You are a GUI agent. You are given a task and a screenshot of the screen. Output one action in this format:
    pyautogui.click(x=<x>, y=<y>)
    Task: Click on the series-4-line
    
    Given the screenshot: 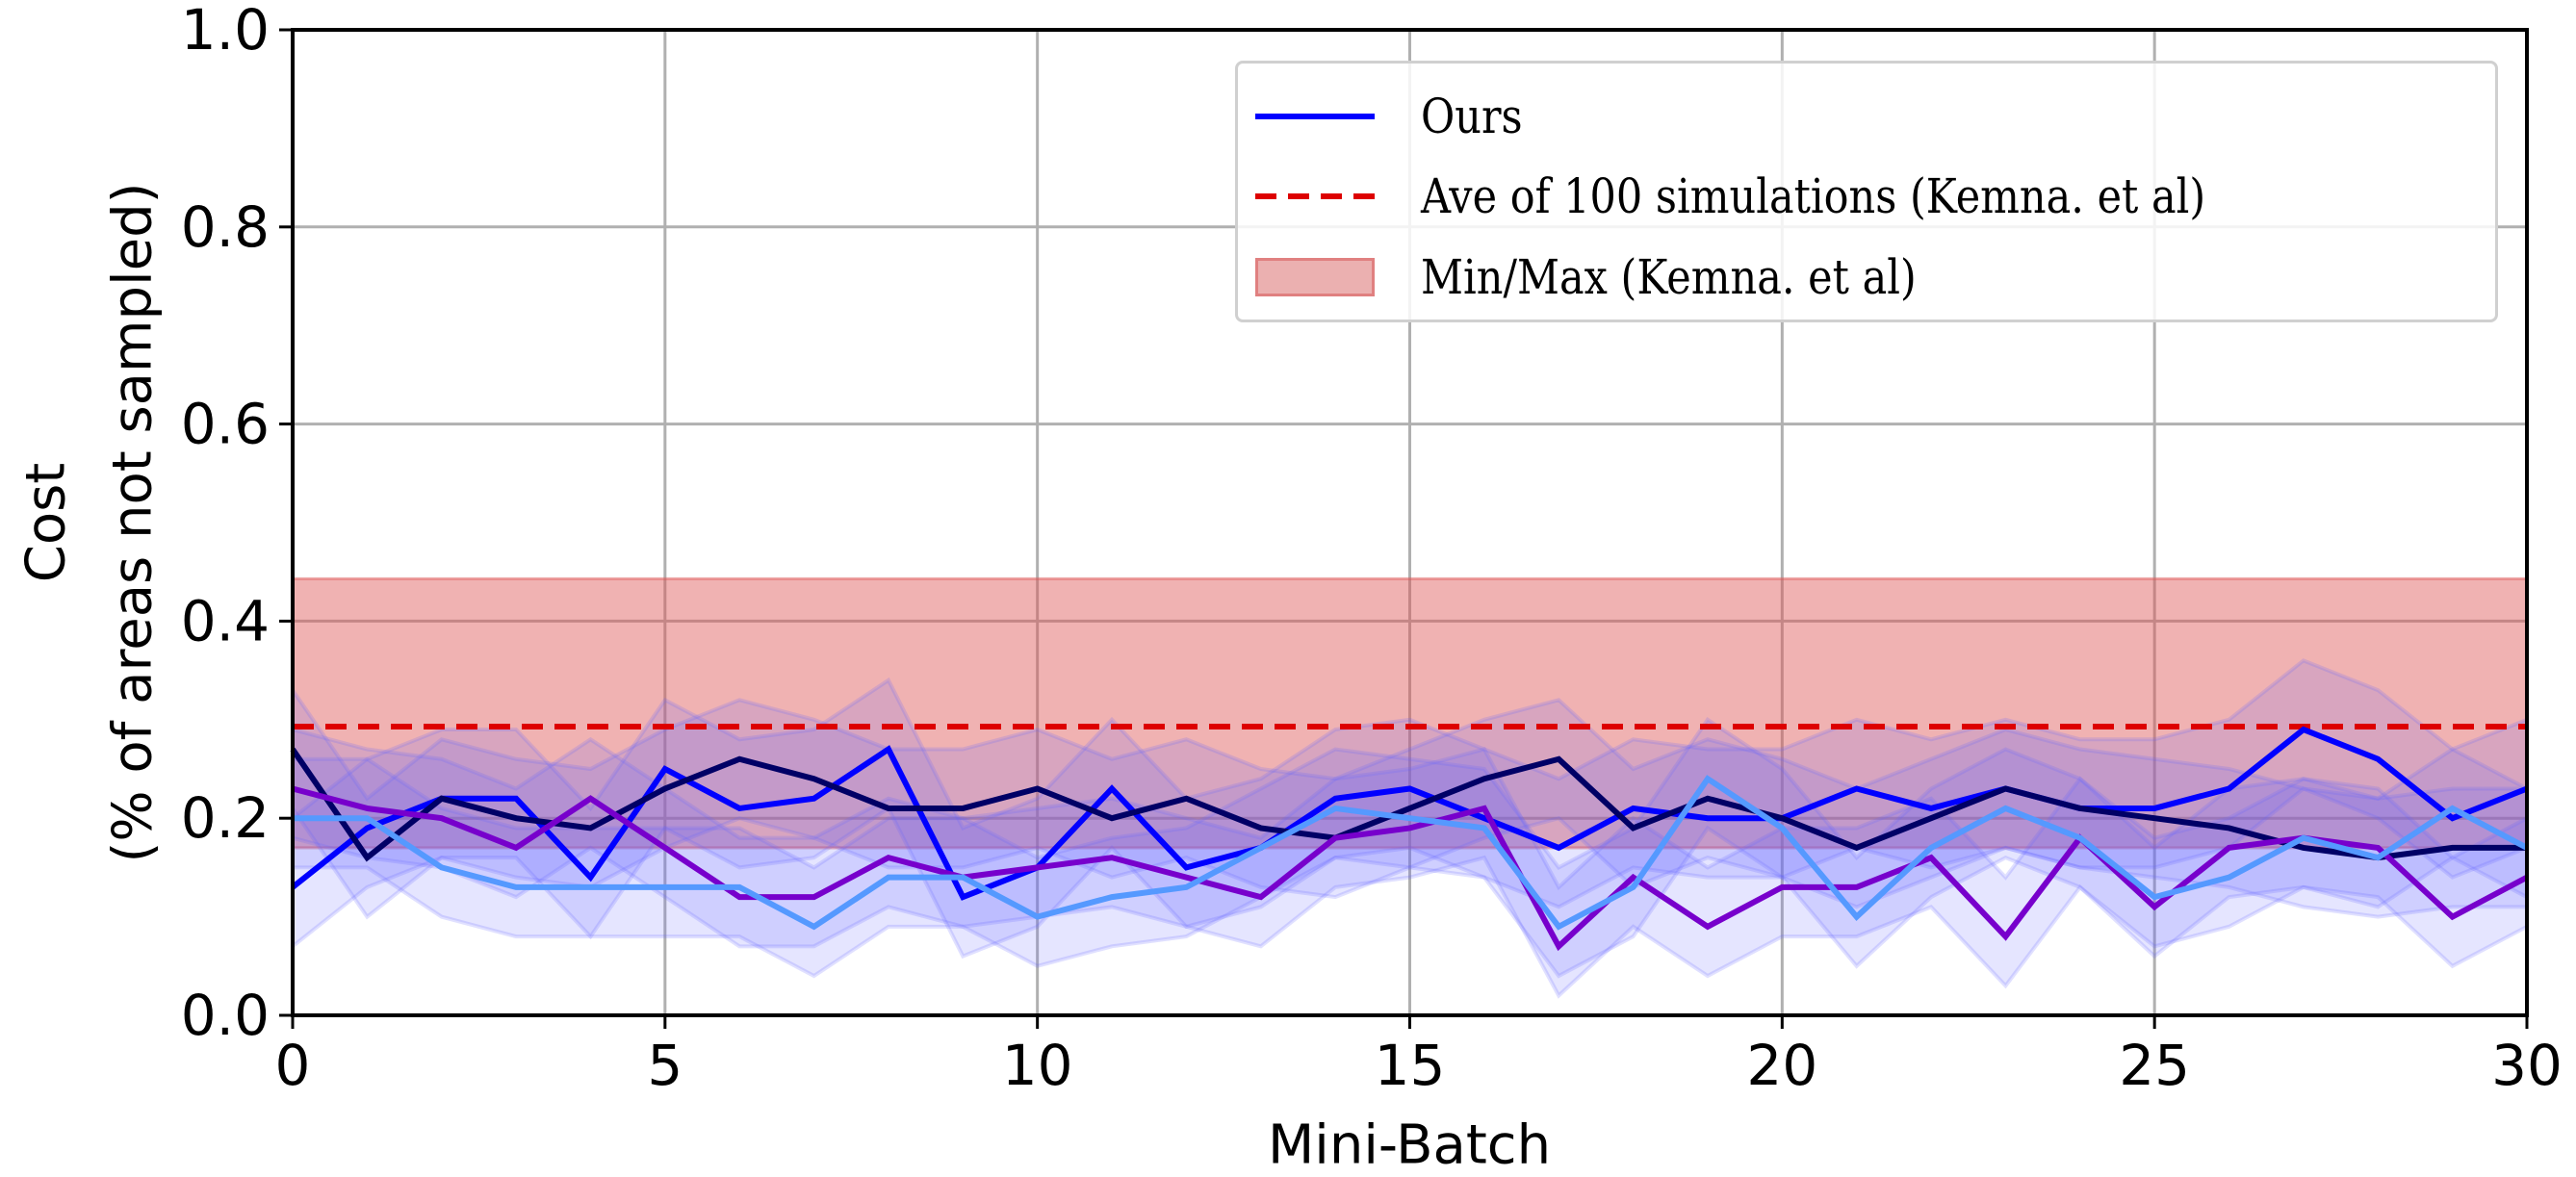 What is the action you would take?
    pyautogui.click(x=1411, y=853)
    